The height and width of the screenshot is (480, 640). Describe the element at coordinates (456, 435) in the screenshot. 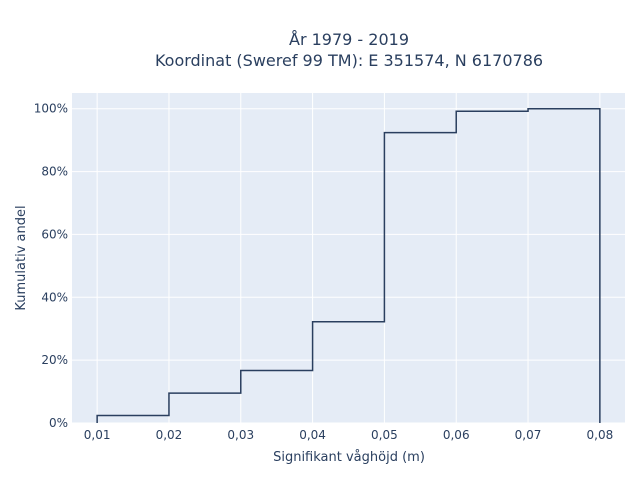

I see `x-tick-label: 0,06` at that location.